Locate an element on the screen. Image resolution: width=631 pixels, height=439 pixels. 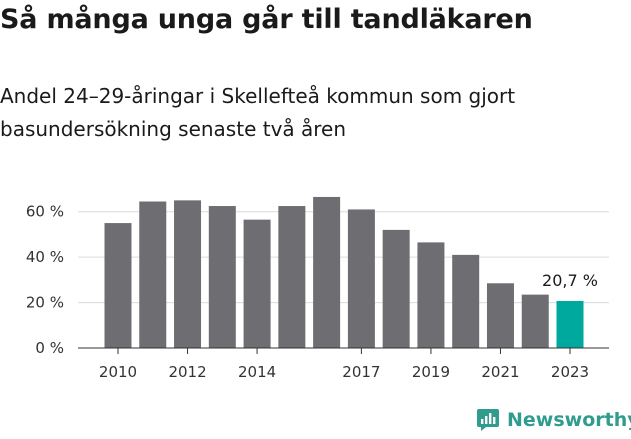
brand-name: Newsworthy is located at coordinates (569, 420).